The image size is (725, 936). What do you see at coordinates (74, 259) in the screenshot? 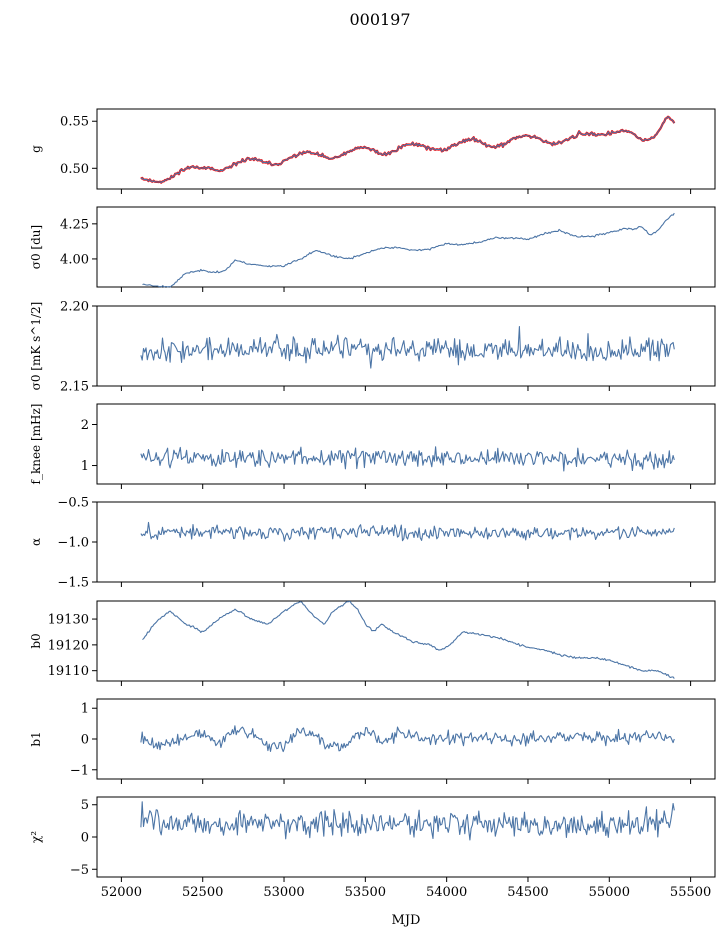
I see `y-tick-label: 4.00` at bounding box center [74, 259].